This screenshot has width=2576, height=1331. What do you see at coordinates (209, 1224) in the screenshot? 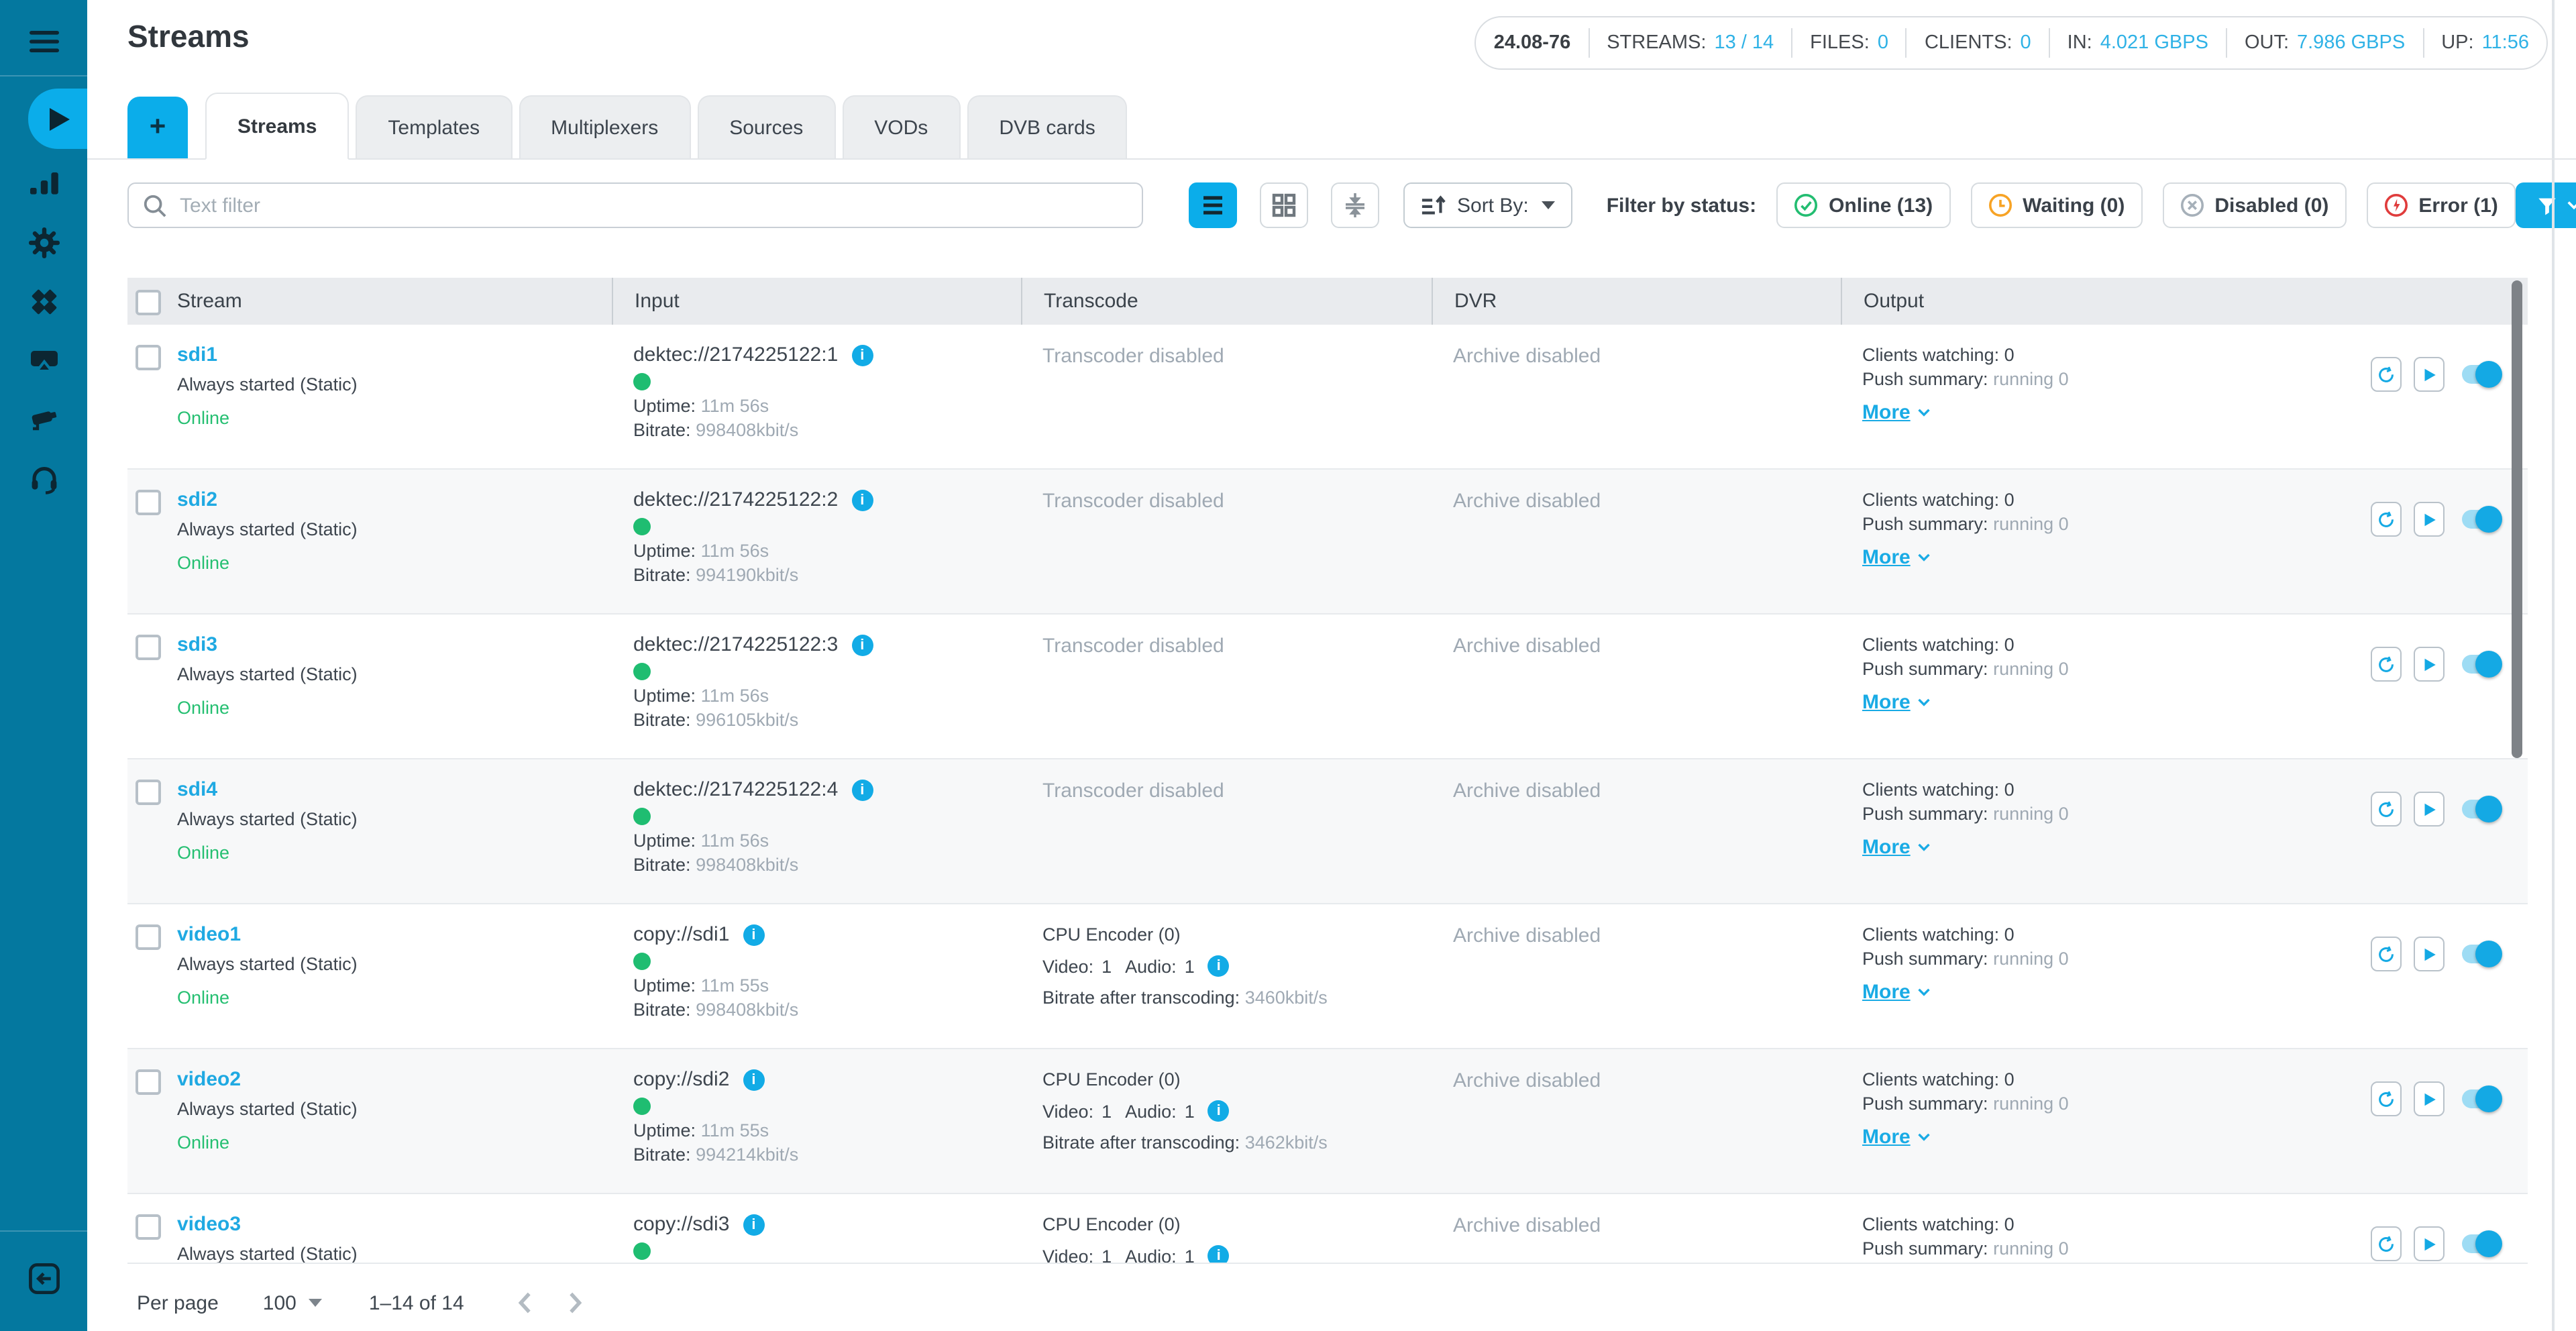
I see `stream-name-link: video3` at bounding box center [209, 1224].